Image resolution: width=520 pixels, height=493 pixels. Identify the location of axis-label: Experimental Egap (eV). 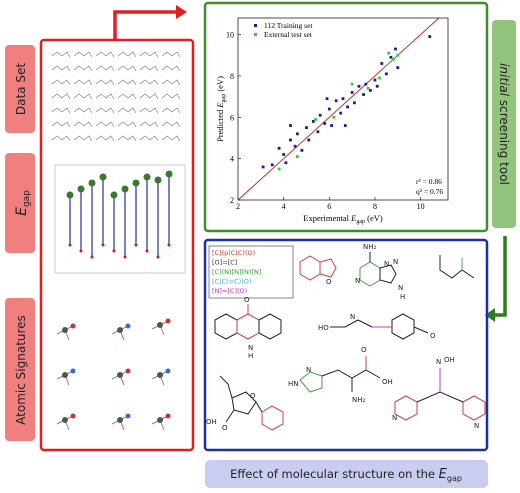
(343, 219).